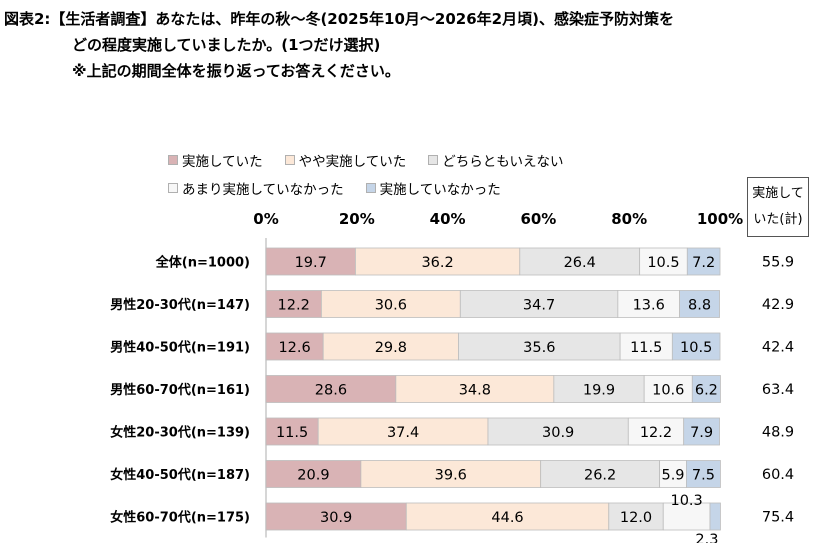 The image size is (840, 543). I want to click on data-label-2-2: 35.6, so click(539, 348).